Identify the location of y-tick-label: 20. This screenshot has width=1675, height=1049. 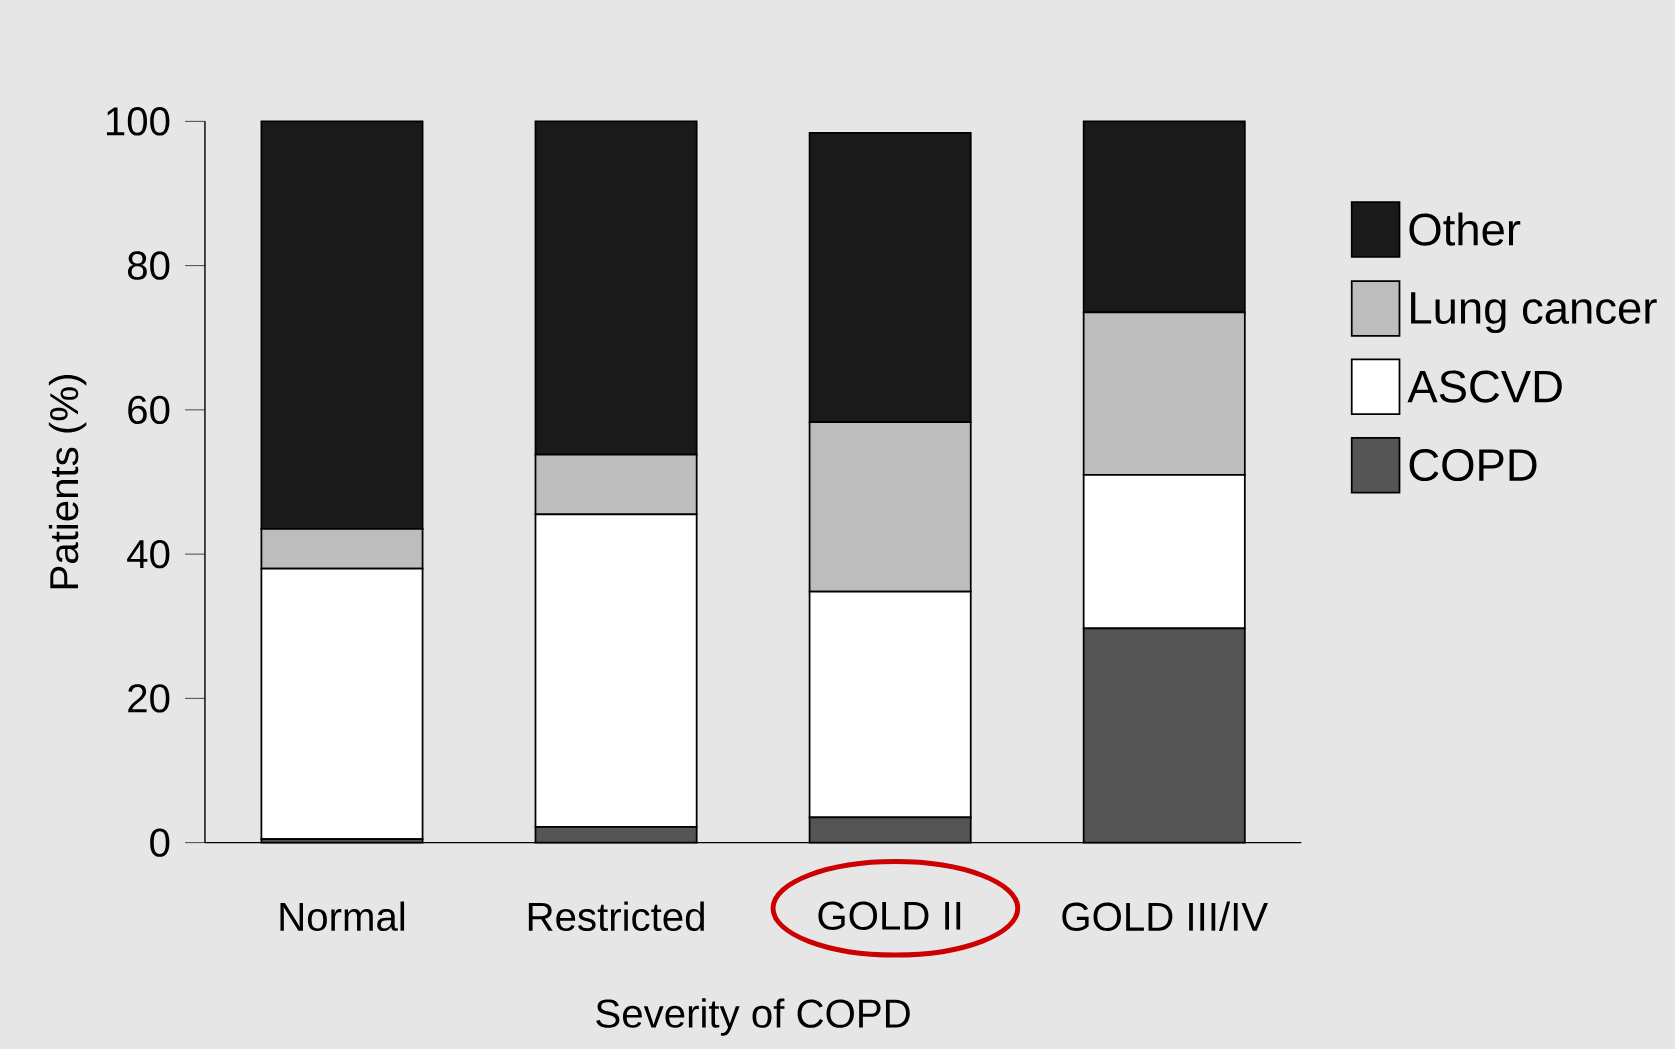
(149, 698).